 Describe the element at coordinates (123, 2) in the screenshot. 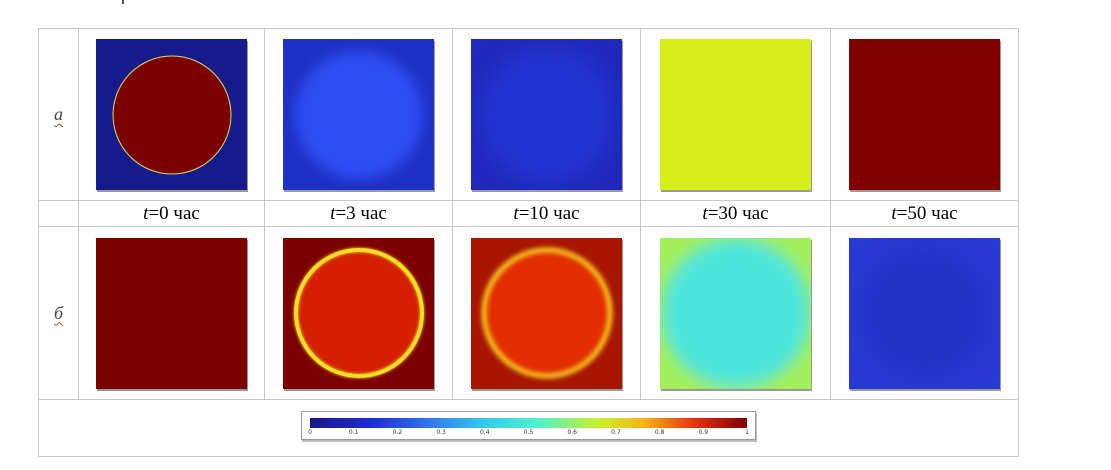

I see `top-edge-mark` at that location.